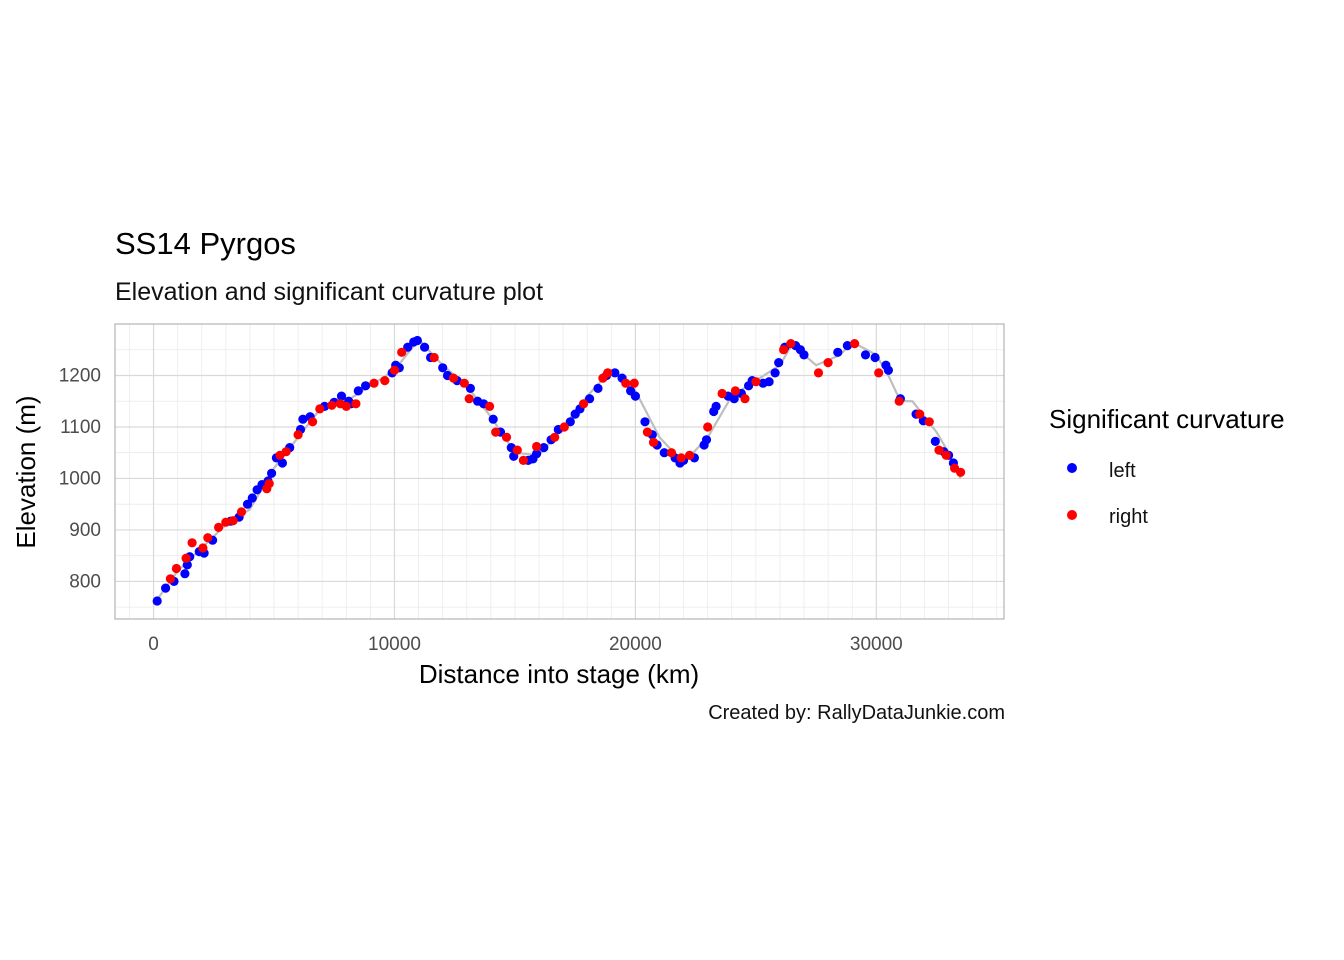 Image resolution: width=1344 pixels, height=960 pixels. Describe the element at coordinates (329, 292) in the screenshot. I see `chart-subtitle: Elevation and significant curvature plot` at that location.